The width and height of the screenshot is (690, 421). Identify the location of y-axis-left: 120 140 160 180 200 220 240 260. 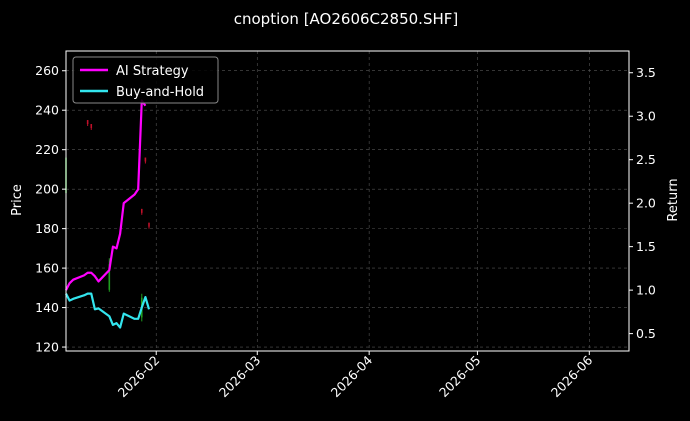
(50, 209).